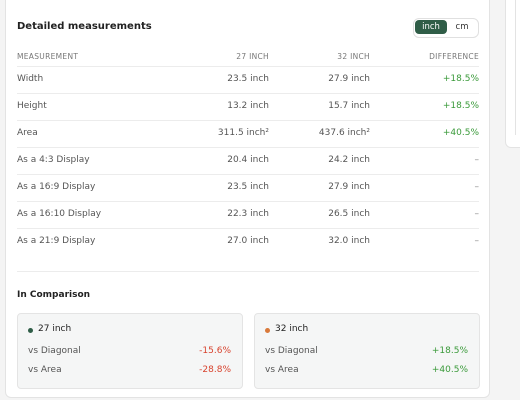 This screenshot has height=400, width=520. I want to click on card-value: +18.5%, so click(449, 351).